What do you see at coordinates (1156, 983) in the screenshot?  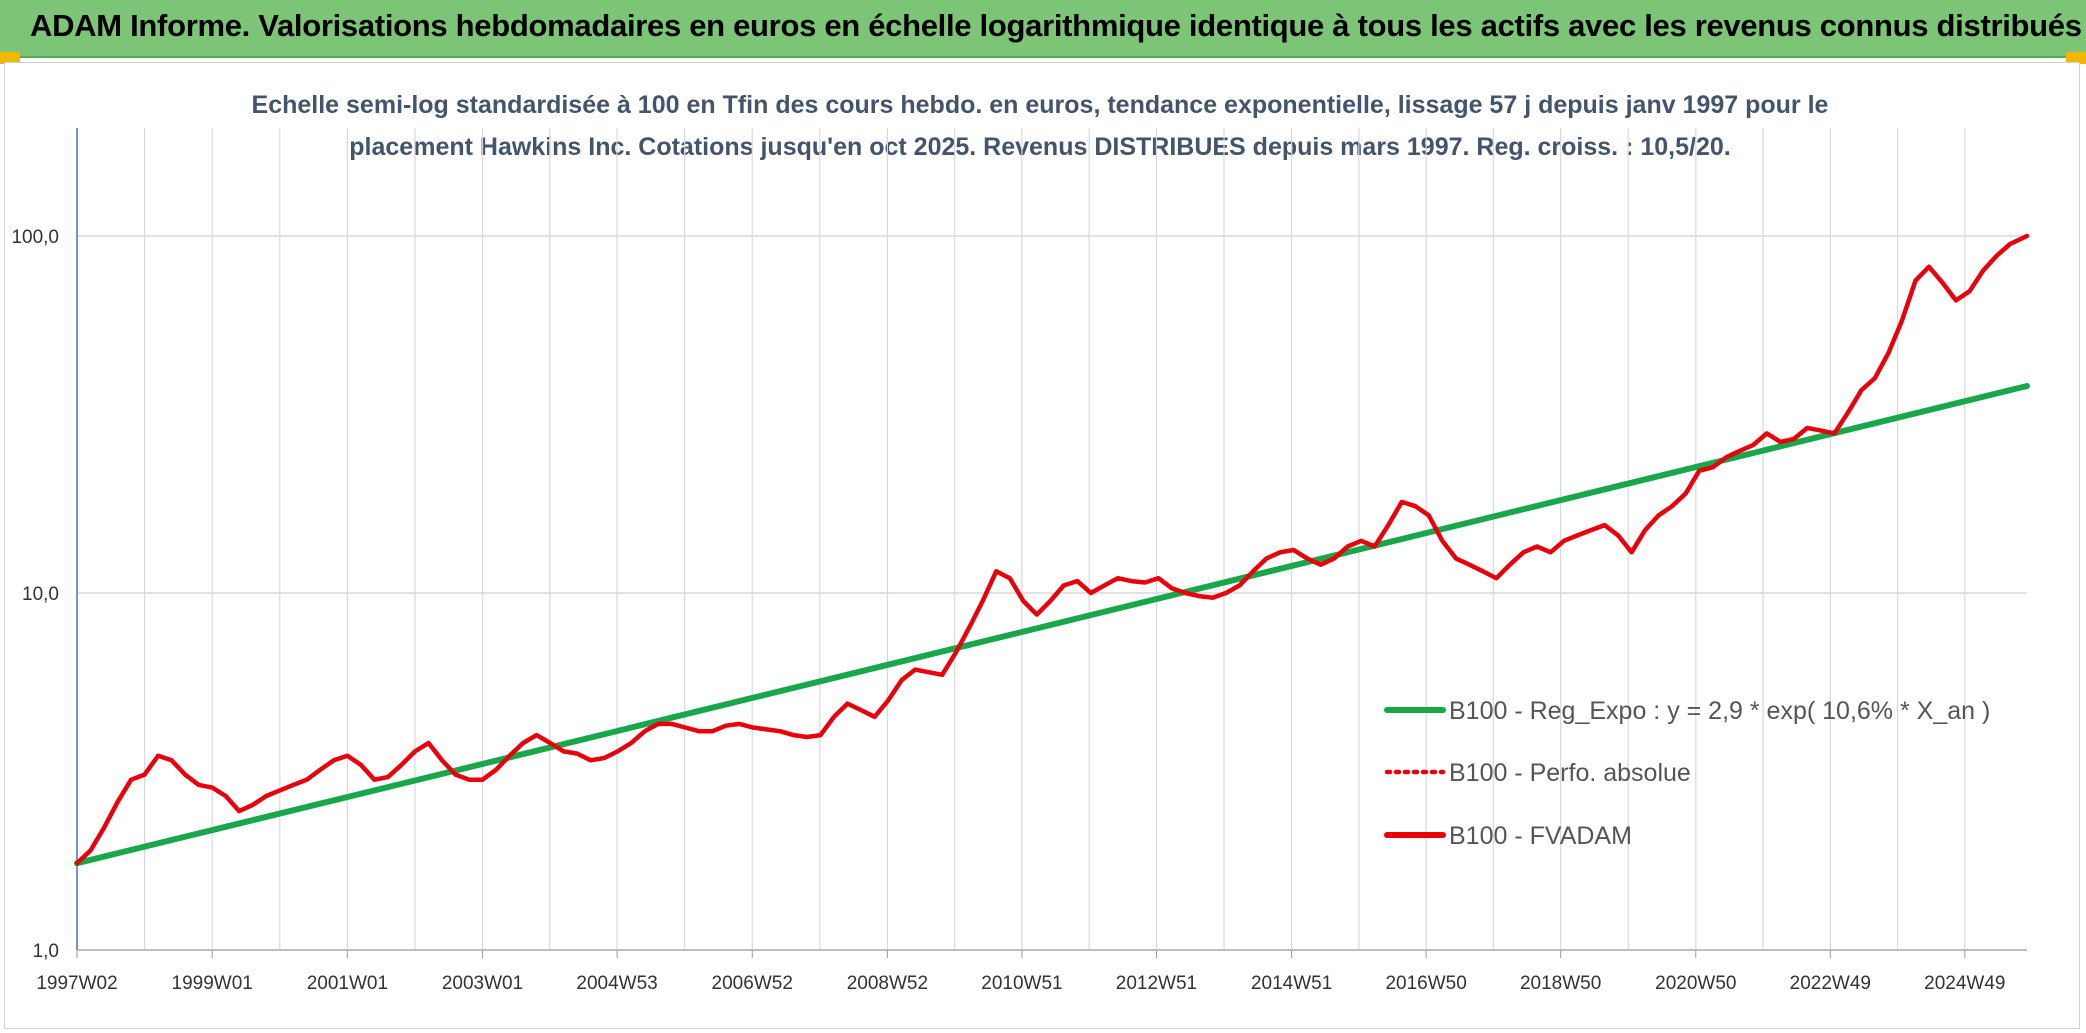 I see `x-tick-label: 2012W51` at bounding box center [1156, 983].